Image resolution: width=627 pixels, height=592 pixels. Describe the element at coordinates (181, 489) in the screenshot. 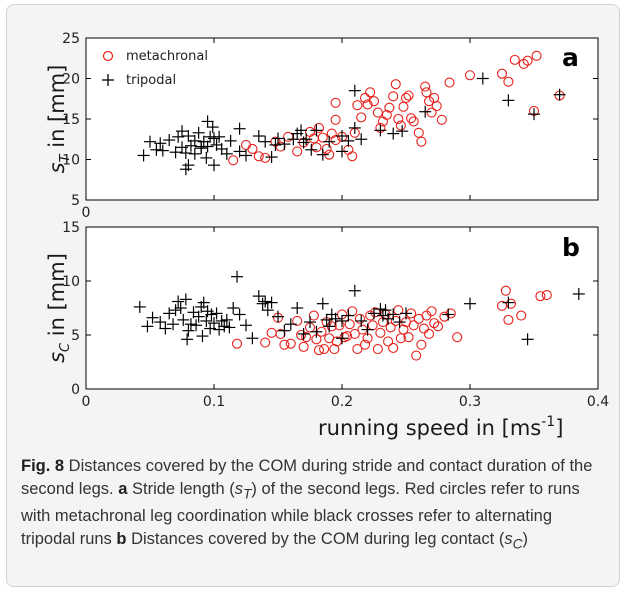

I see `caption-text-2: Stride length (` at that location.